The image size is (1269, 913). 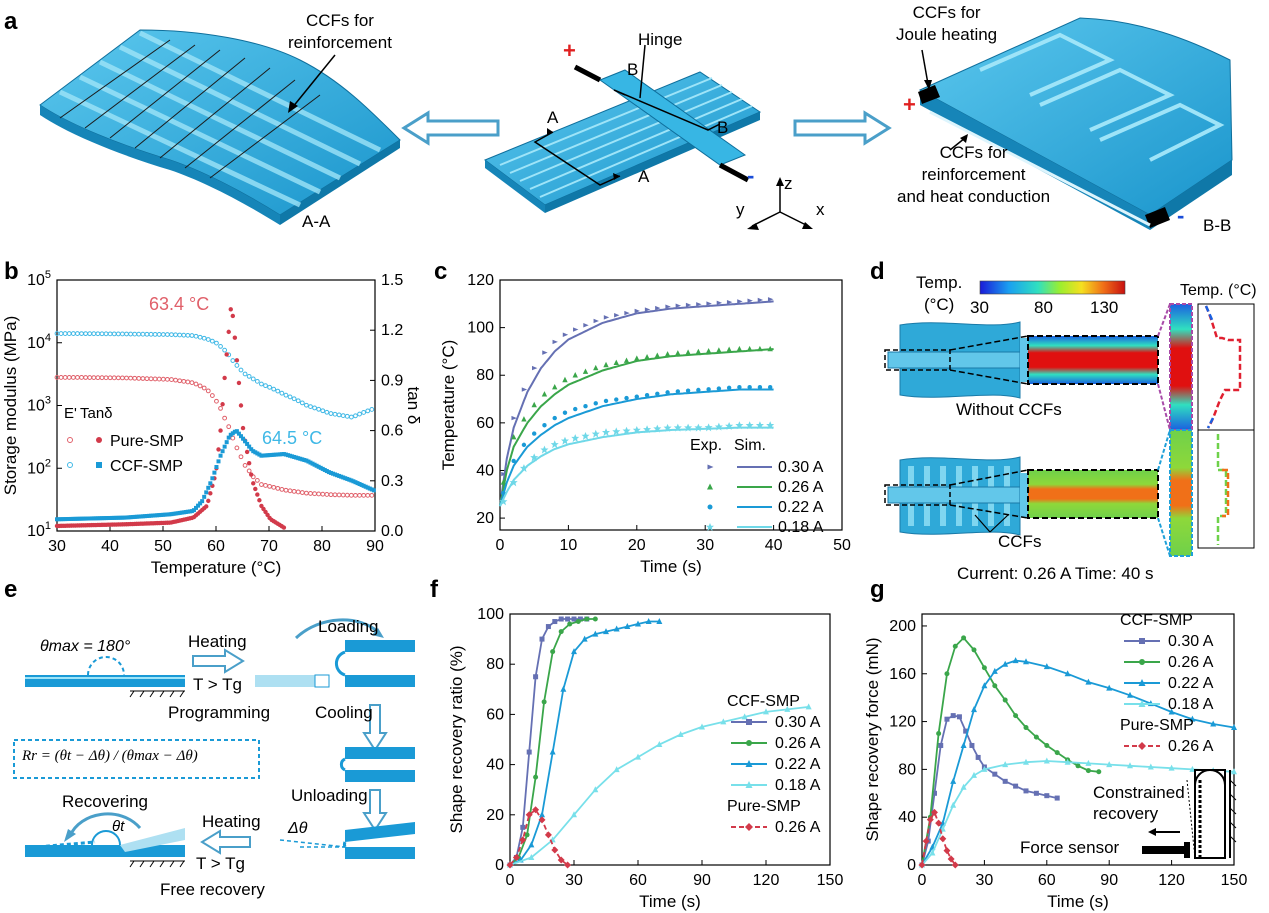 What do you see at coordinates (39, 279) in the screenshot?
I see `y-tick-label: 105` at bounding box center [39, 279].